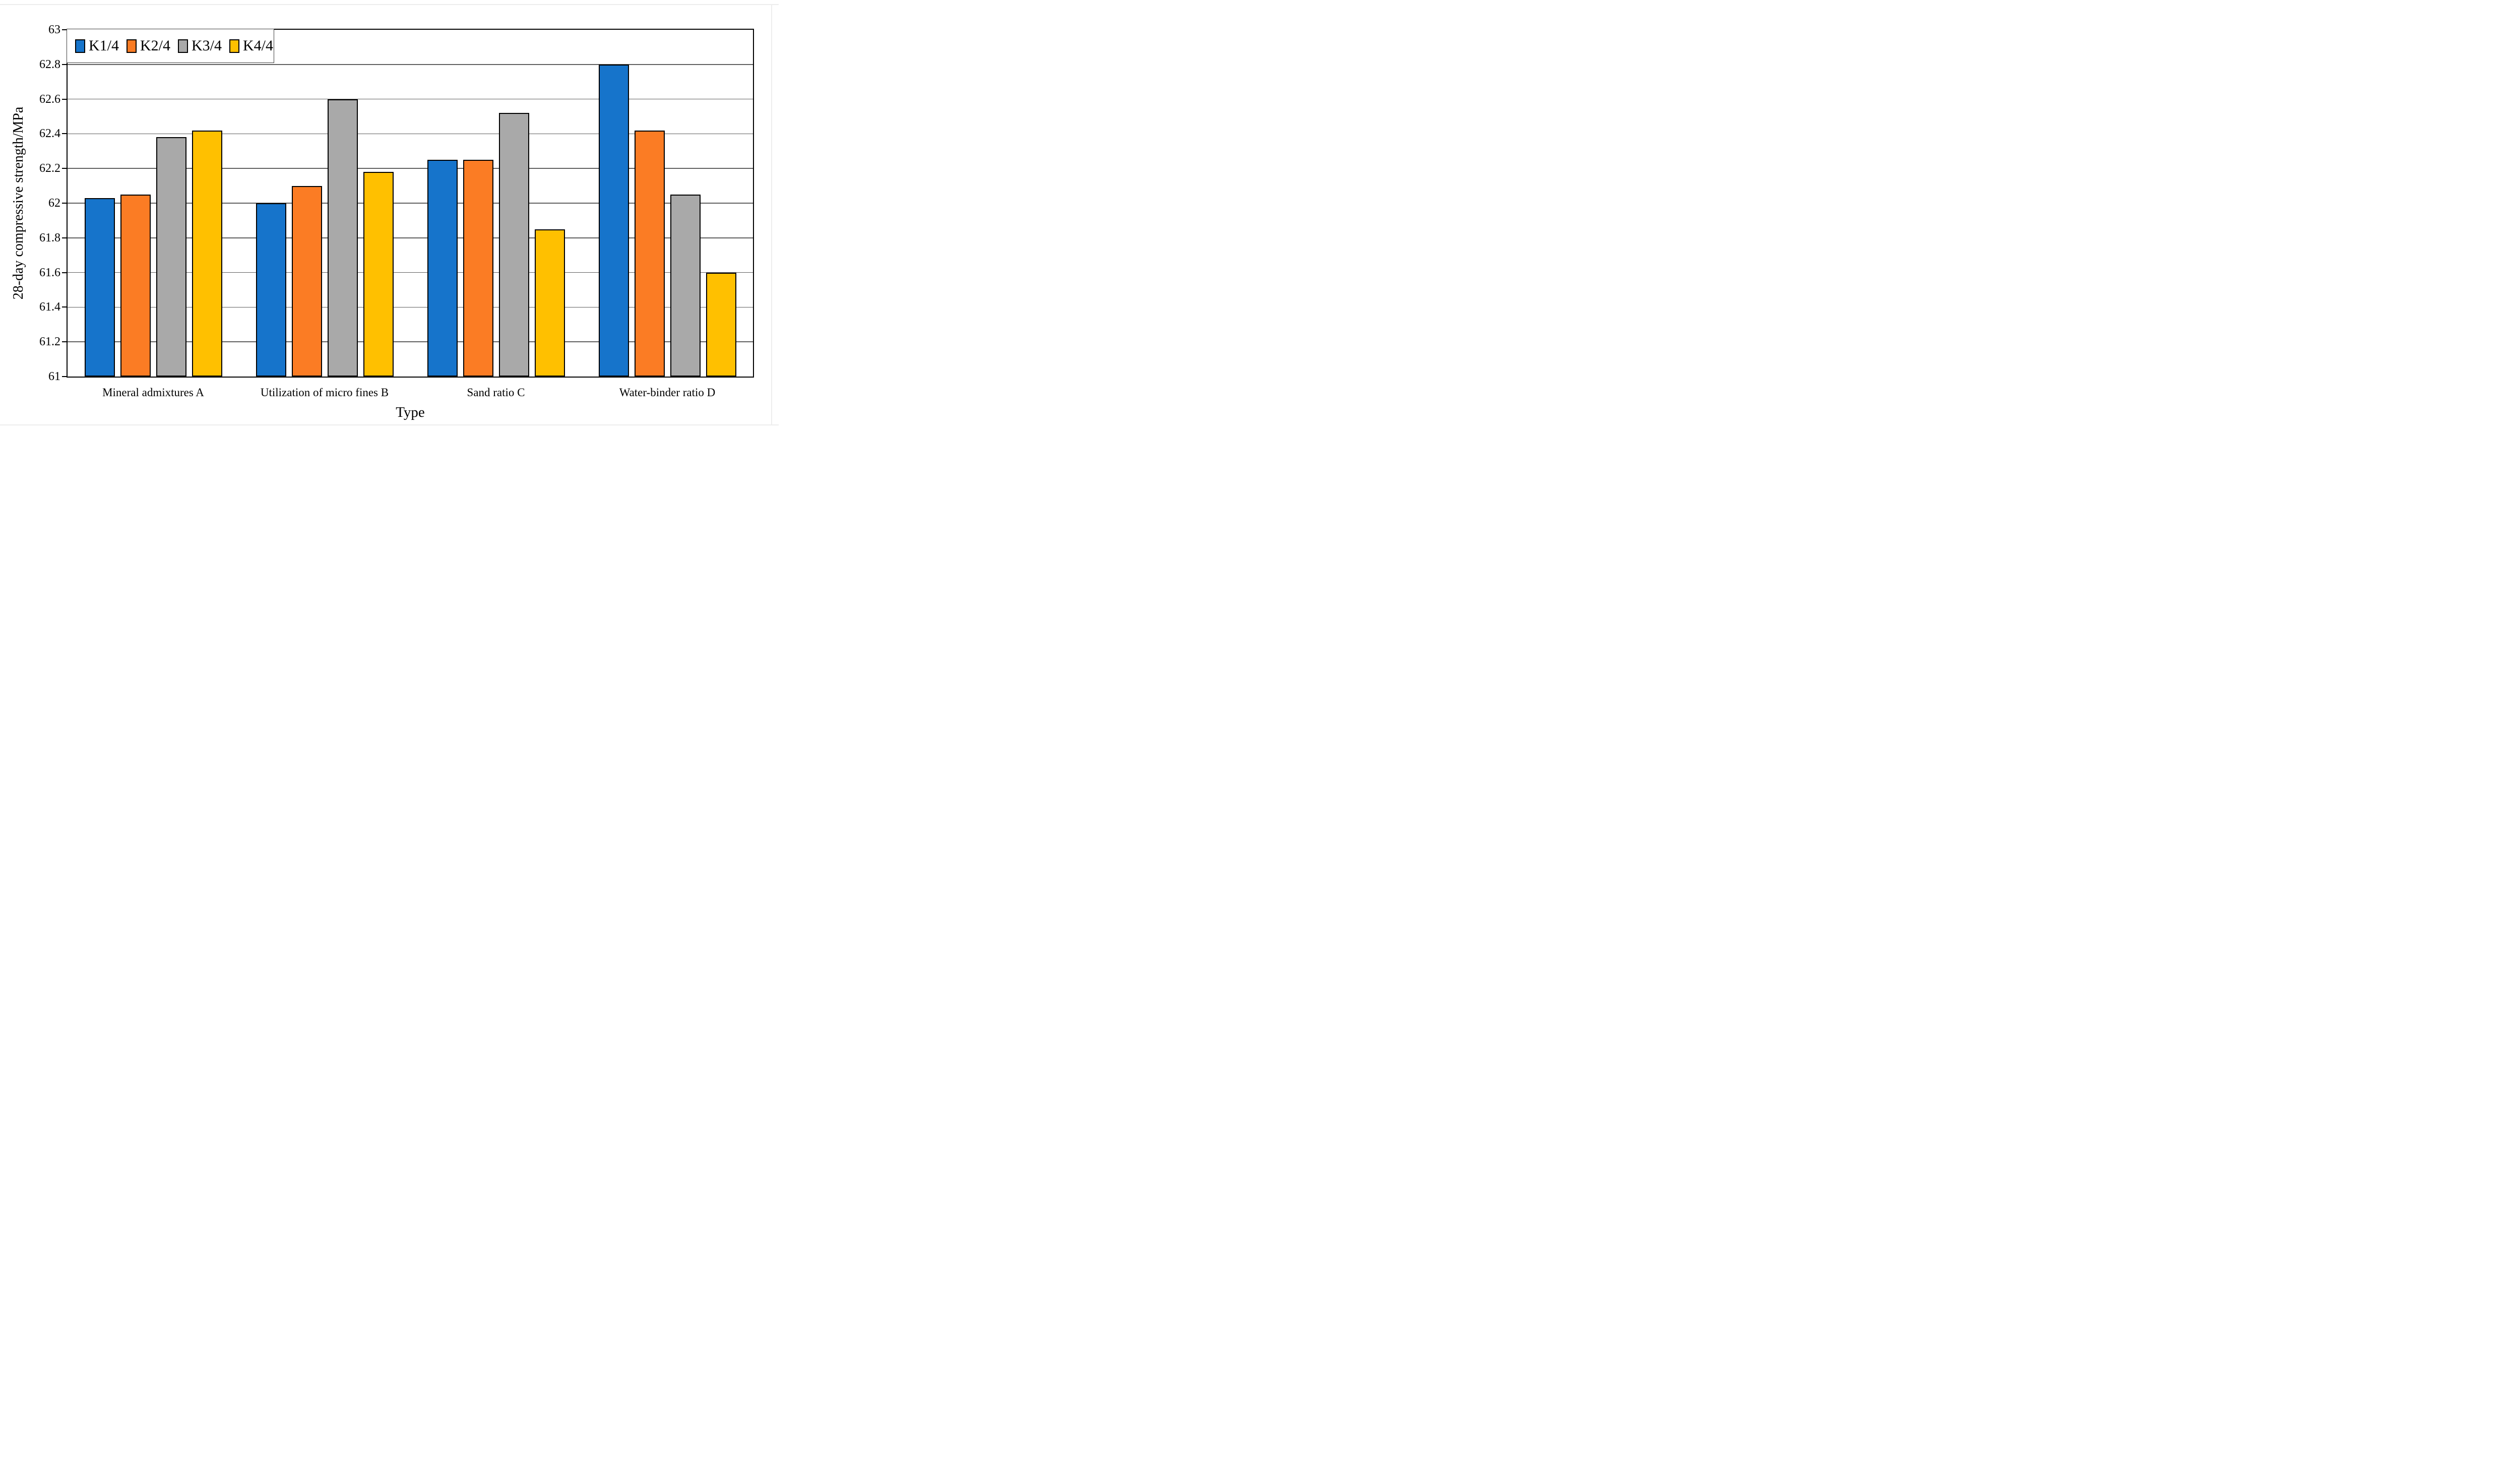  What do you see at coordinates (64, 307) in the screenshot?
I see `y-axis-tick-61.4` at bounding box center [64, 307].